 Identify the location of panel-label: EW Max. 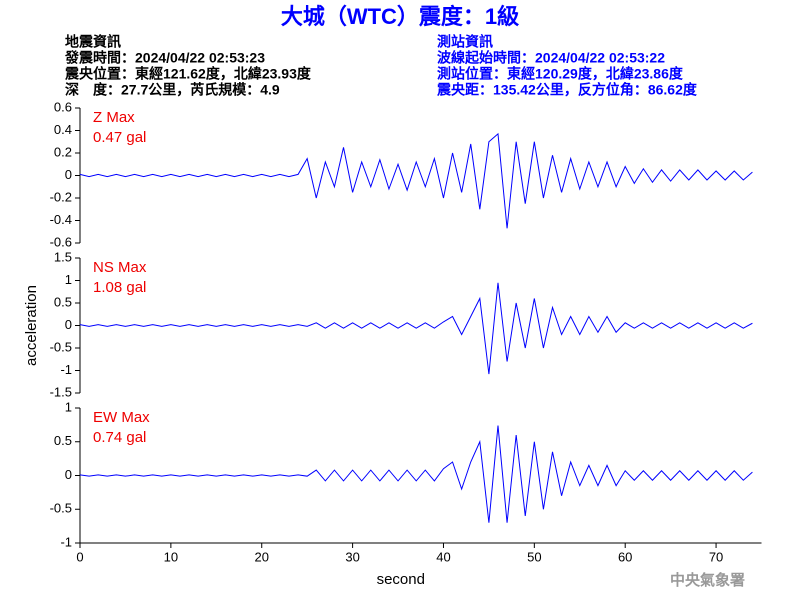
(121, 417).